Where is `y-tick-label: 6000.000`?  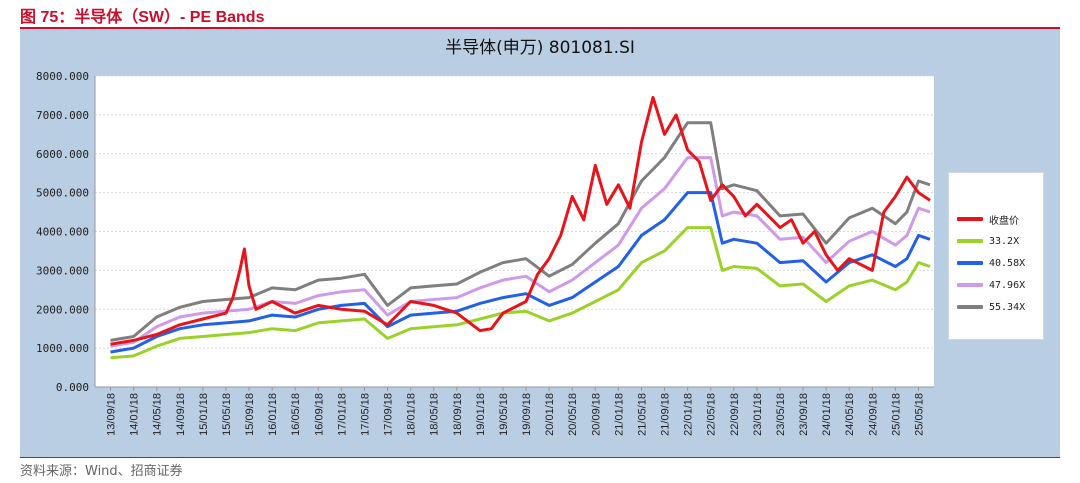
y-tick-label: 6000.000 is located at coordinates (62, 154).